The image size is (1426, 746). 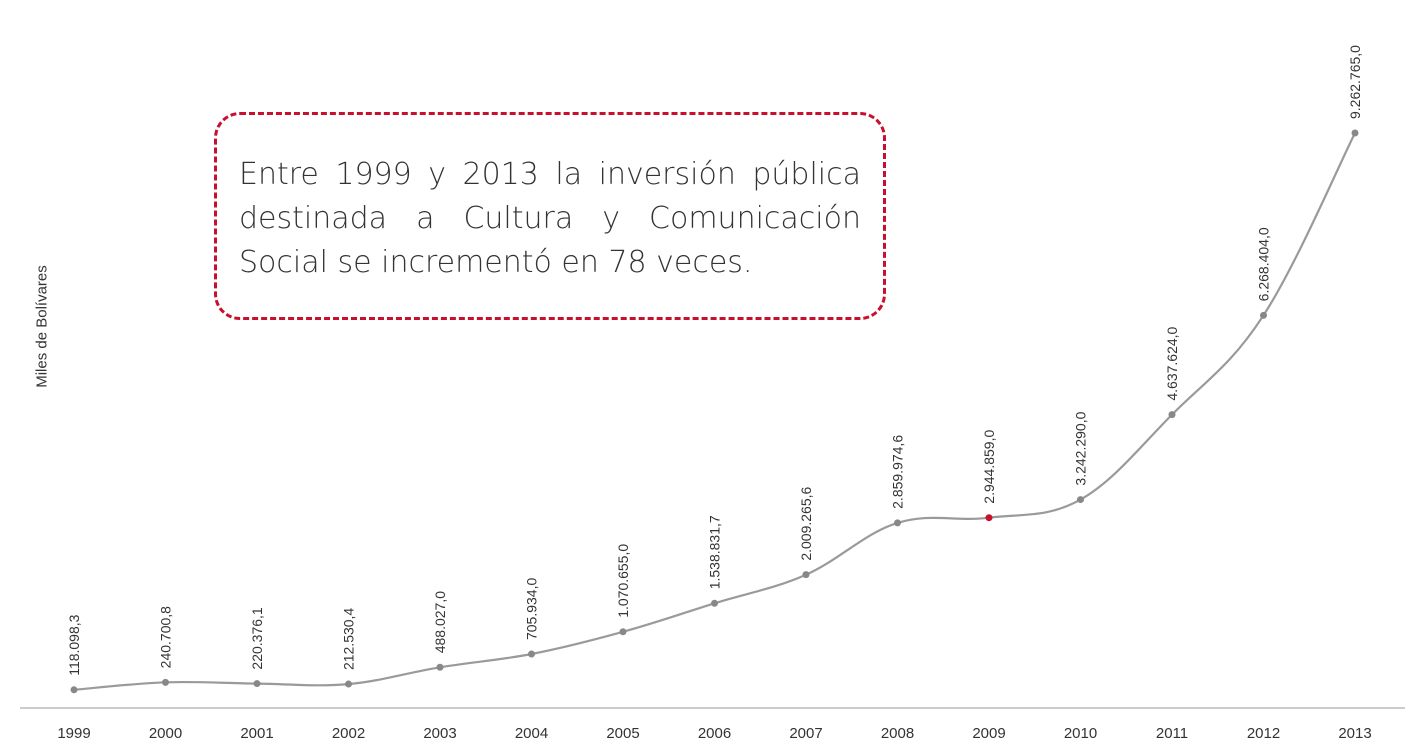 I want to click on data-label-2005: 1.070.655,0, so click(x=623, y=581).